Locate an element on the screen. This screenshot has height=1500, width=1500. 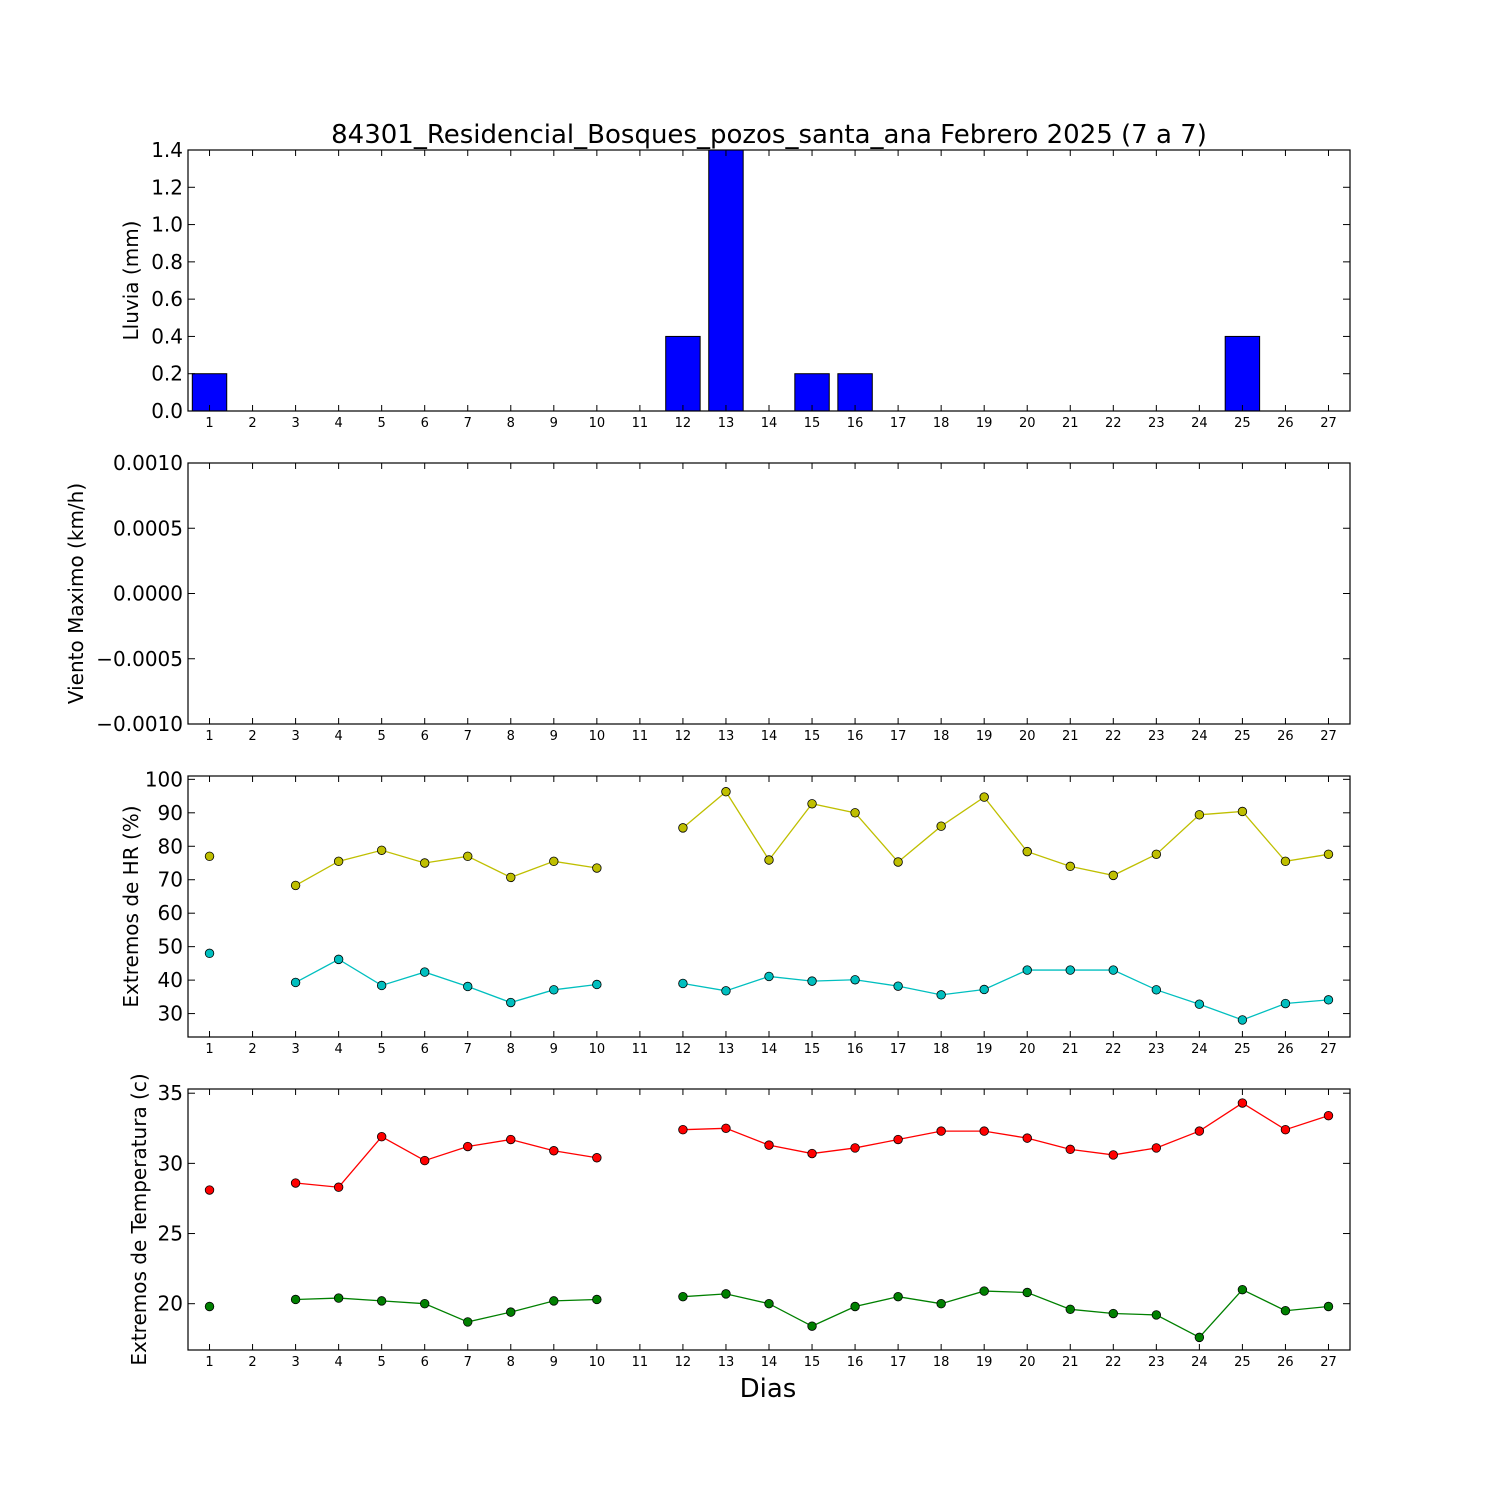
y-axis-label: Viento Maximo (km/h) is located at coordinates (76, 593).